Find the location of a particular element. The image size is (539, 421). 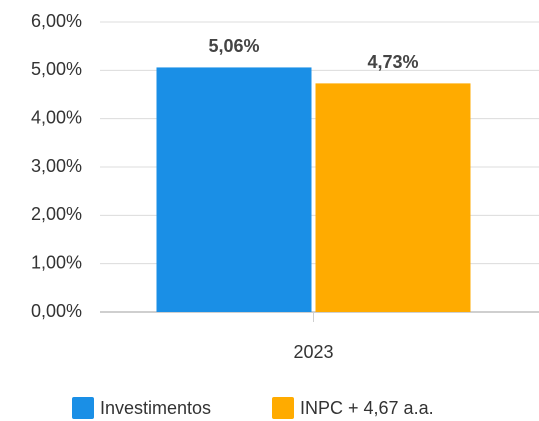

y-tick-label: 6,00% is located at coordinates (56, 21).